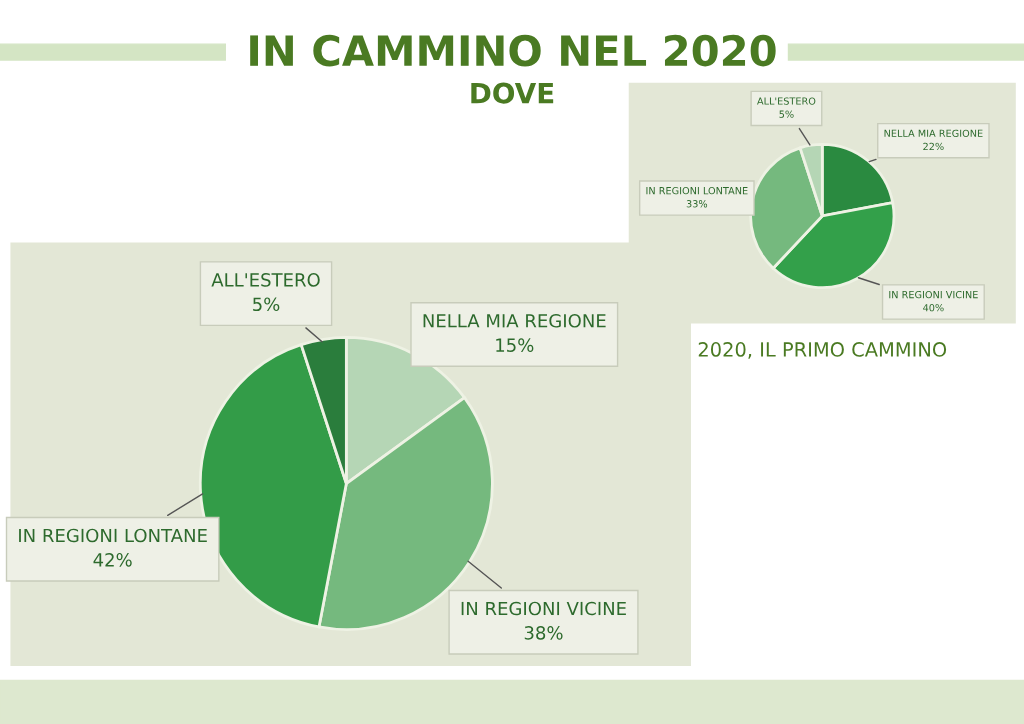 This screenshot has width=1024, height=724. I want to click on data-label: 40%, so click(933, 308).